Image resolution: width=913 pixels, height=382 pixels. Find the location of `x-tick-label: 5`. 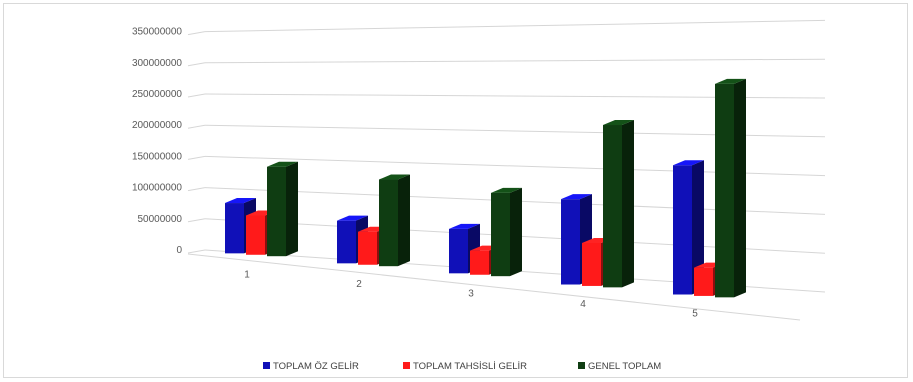

x-tick-label: 5 is located at coordinates (695, 314).